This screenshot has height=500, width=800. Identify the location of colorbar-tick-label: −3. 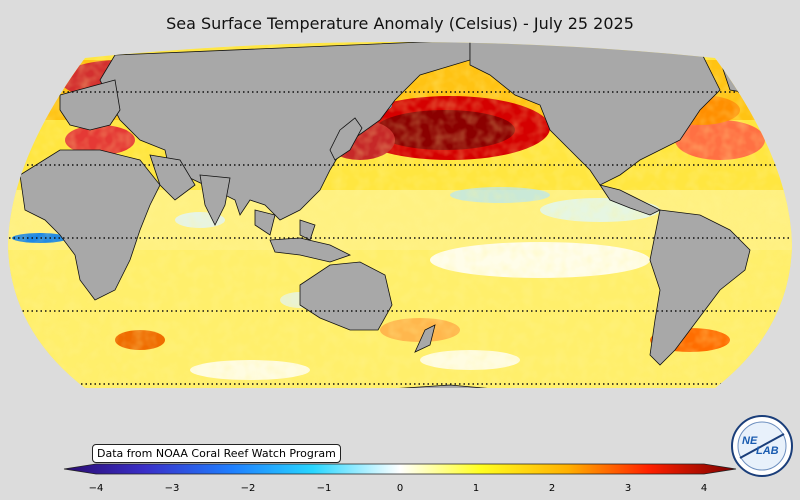
(172, 488).